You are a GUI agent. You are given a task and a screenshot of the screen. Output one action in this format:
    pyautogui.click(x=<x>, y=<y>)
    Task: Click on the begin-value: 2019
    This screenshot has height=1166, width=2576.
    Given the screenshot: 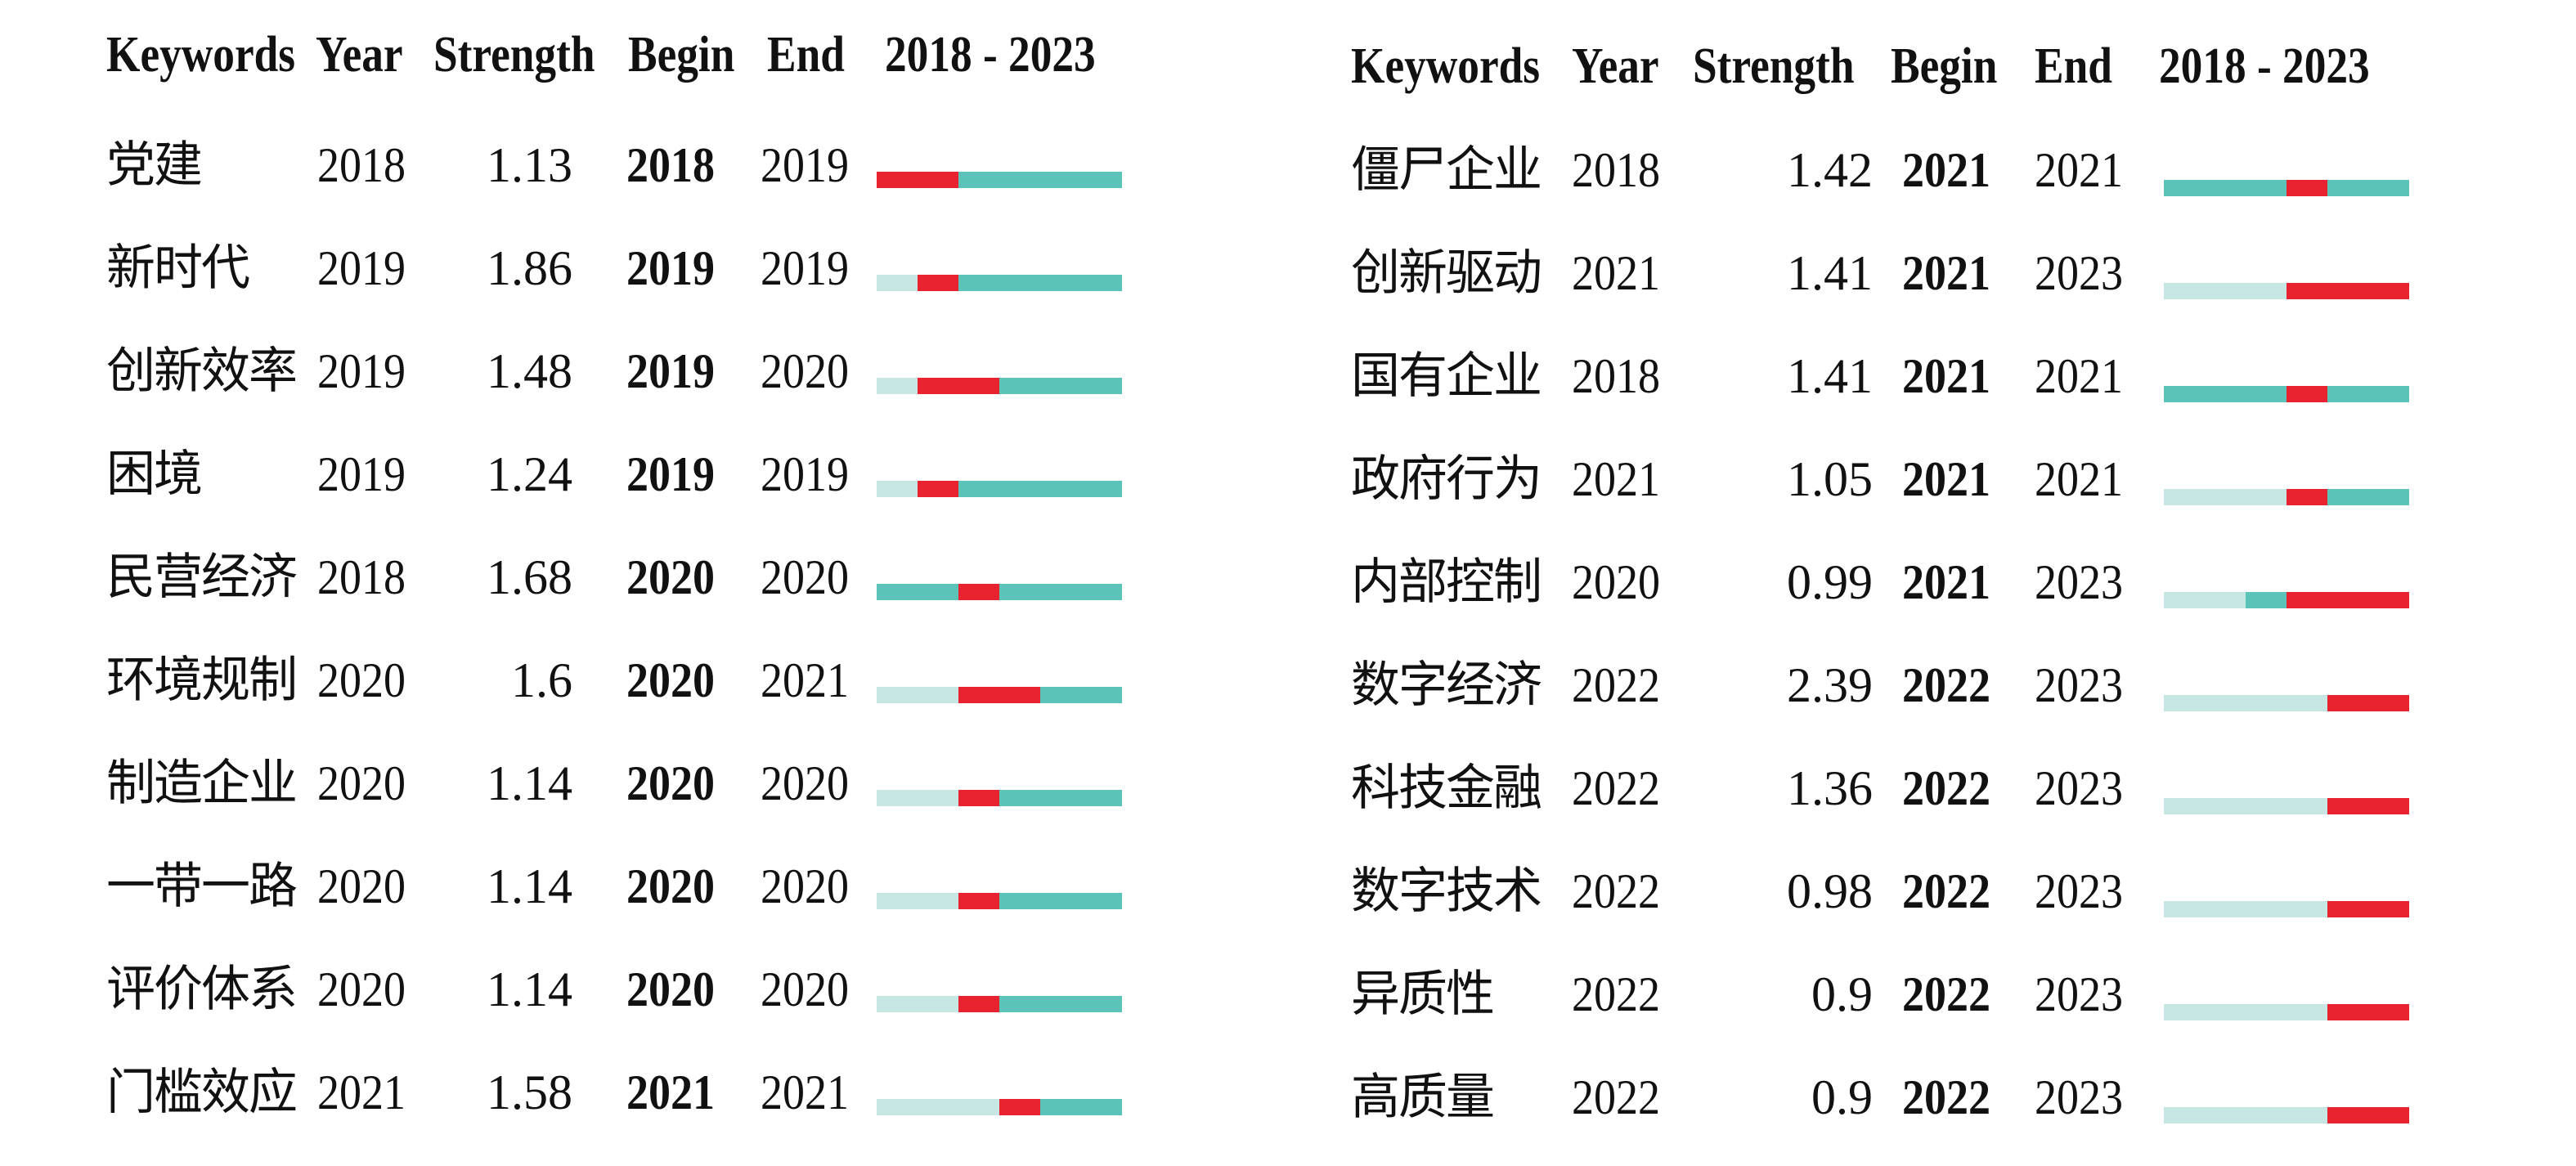 What is the action you would take?
    pyautogui.click(x=671, y=371)
    